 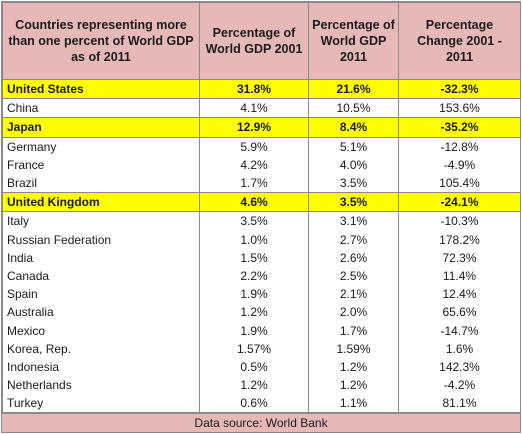 I want to click on table-row: Turkey 0.6% 1.1% 81.1%, so click(x=261, y=404).